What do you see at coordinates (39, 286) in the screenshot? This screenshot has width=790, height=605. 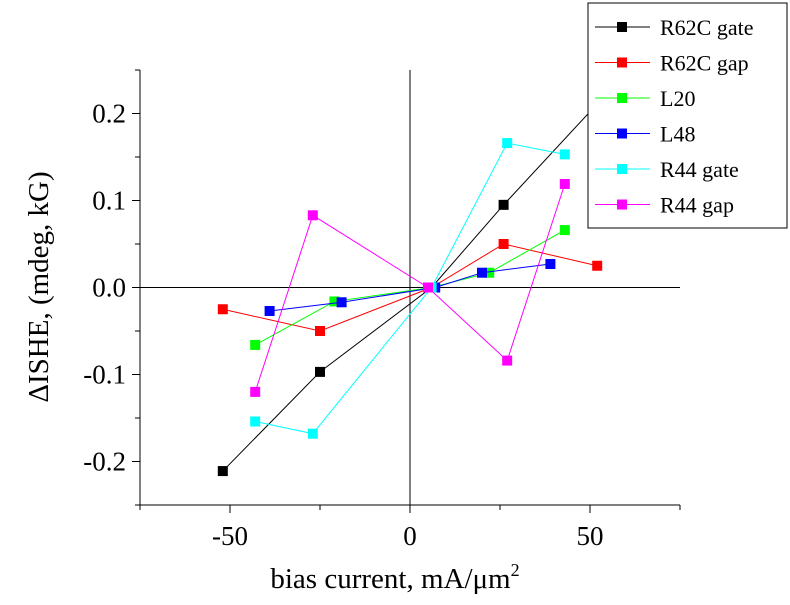 I see `y-axis-title: ΔISHE, (mdeg, kG)` at bounding box center [39, 286].